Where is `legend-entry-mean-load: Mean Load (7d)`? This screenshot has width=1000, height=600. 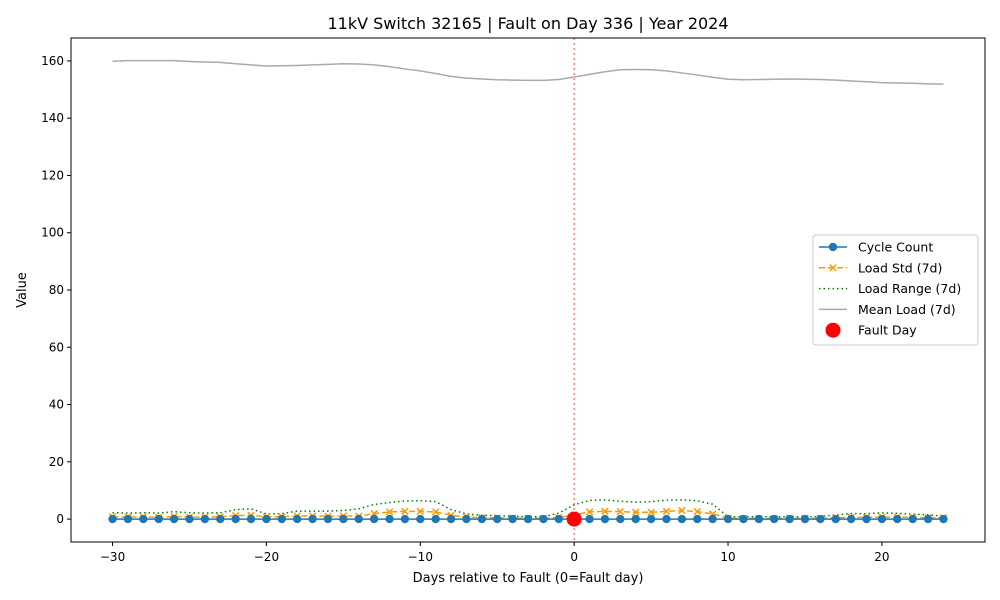
legend-entry-mean-load: Mean Load (7d) is located at coordinates (887, 309).